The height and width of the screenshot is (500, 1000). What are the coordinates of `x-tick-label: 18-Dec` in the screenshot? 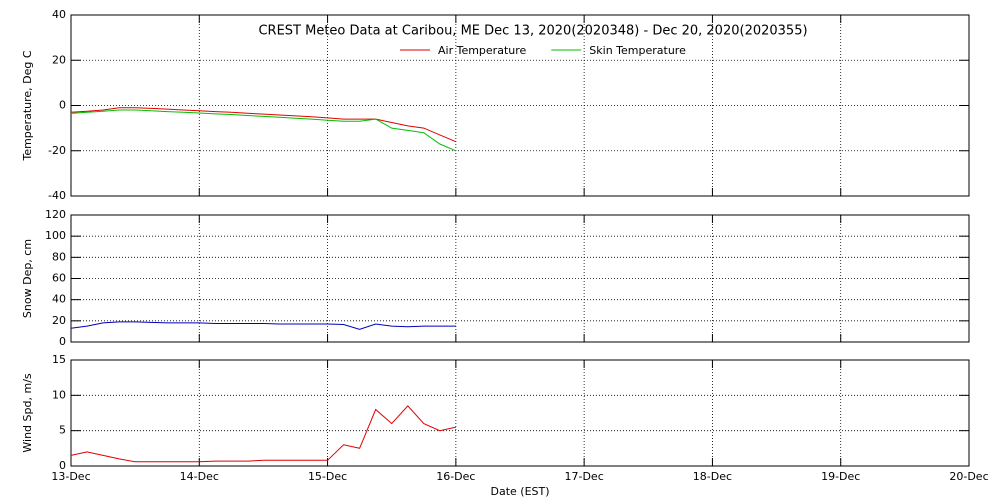 It's located at (712, 476).